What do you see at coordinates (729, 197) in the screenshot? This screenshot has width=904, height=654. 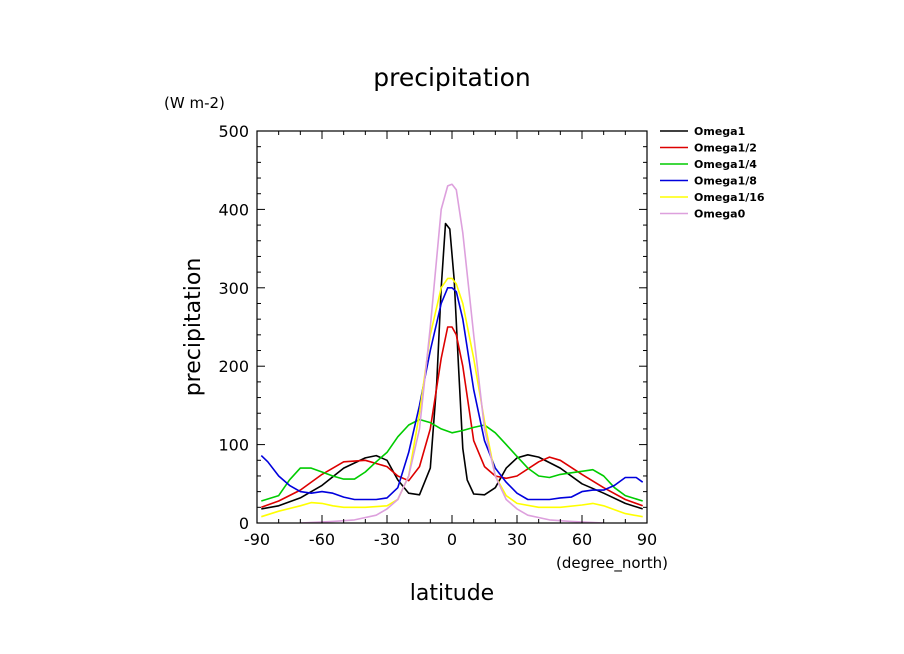 I see `legend-label: Omega1/16` at bounding box center [729, 197].